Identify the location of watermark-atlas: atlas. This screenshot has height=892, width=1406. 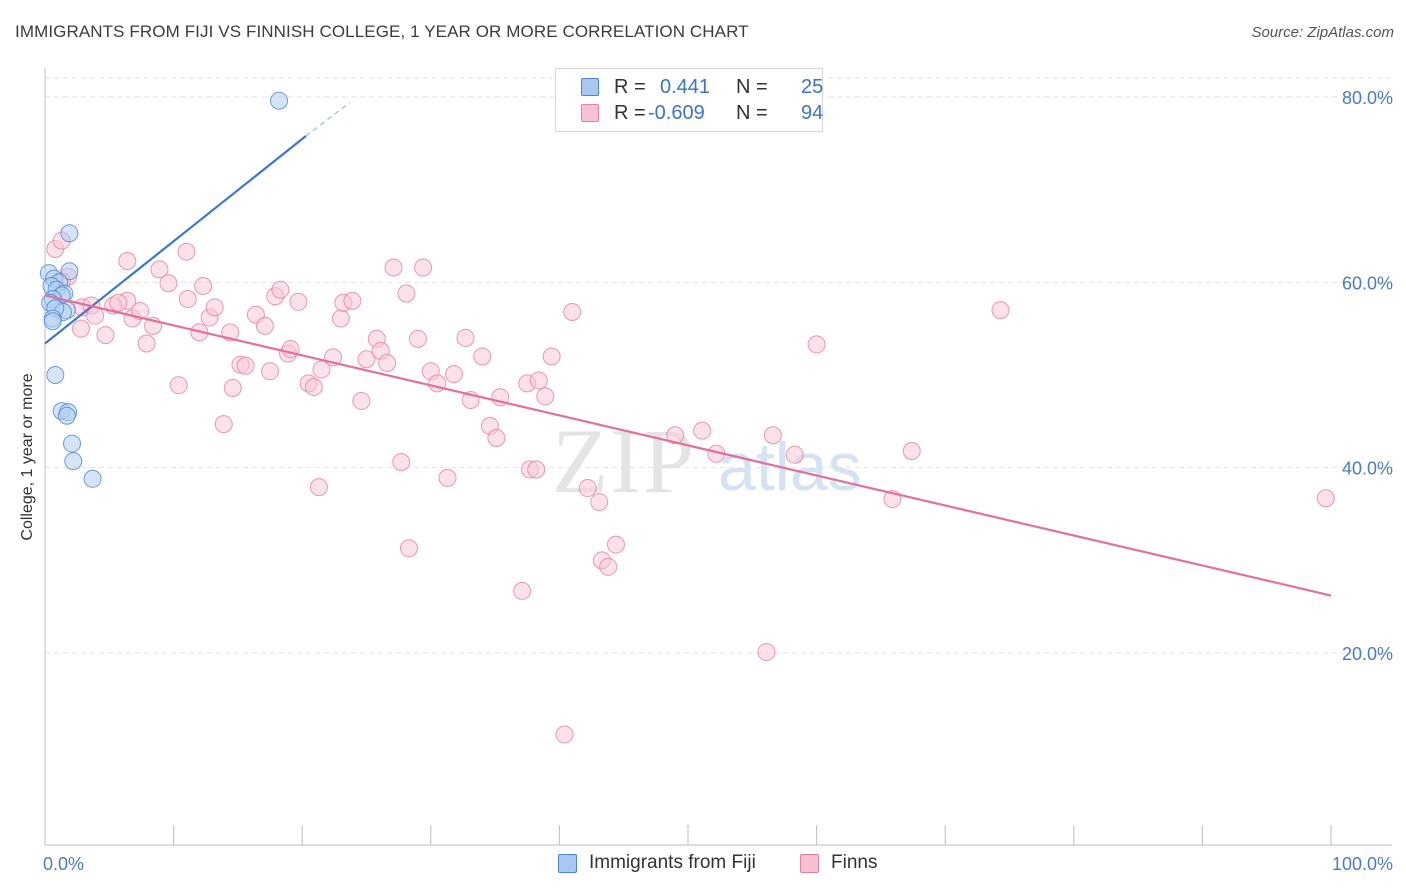
(790, 467).